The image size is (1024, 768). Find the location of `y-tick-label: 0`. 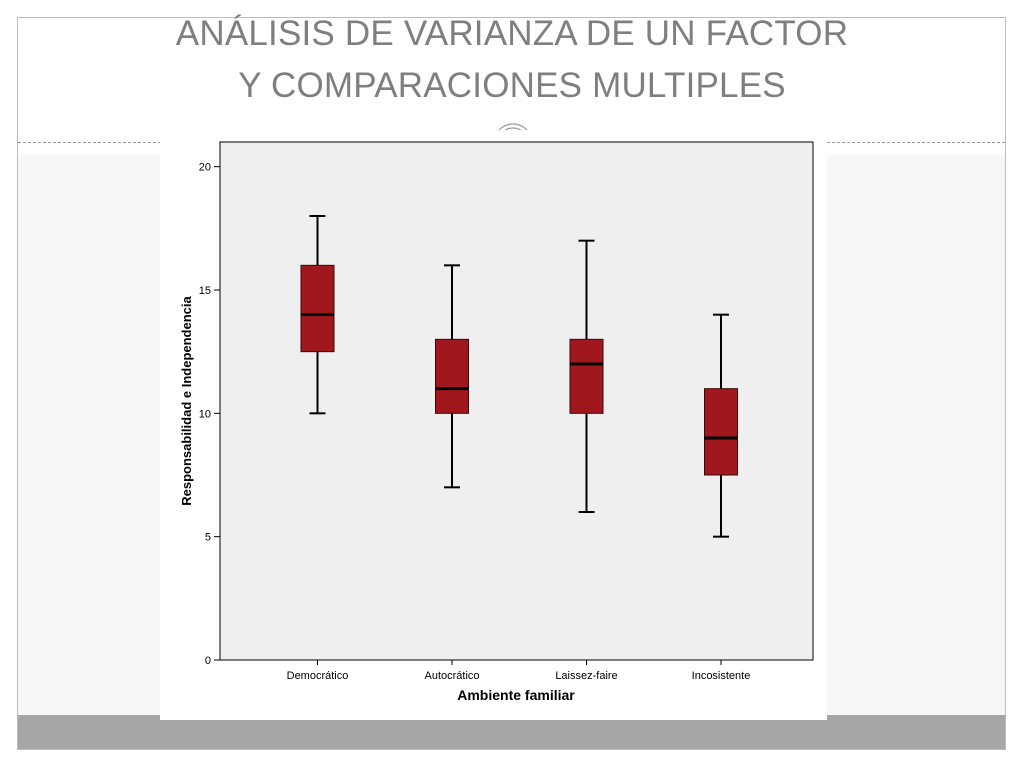

y-tick-label: 0 is located at coordinates (208, 661).